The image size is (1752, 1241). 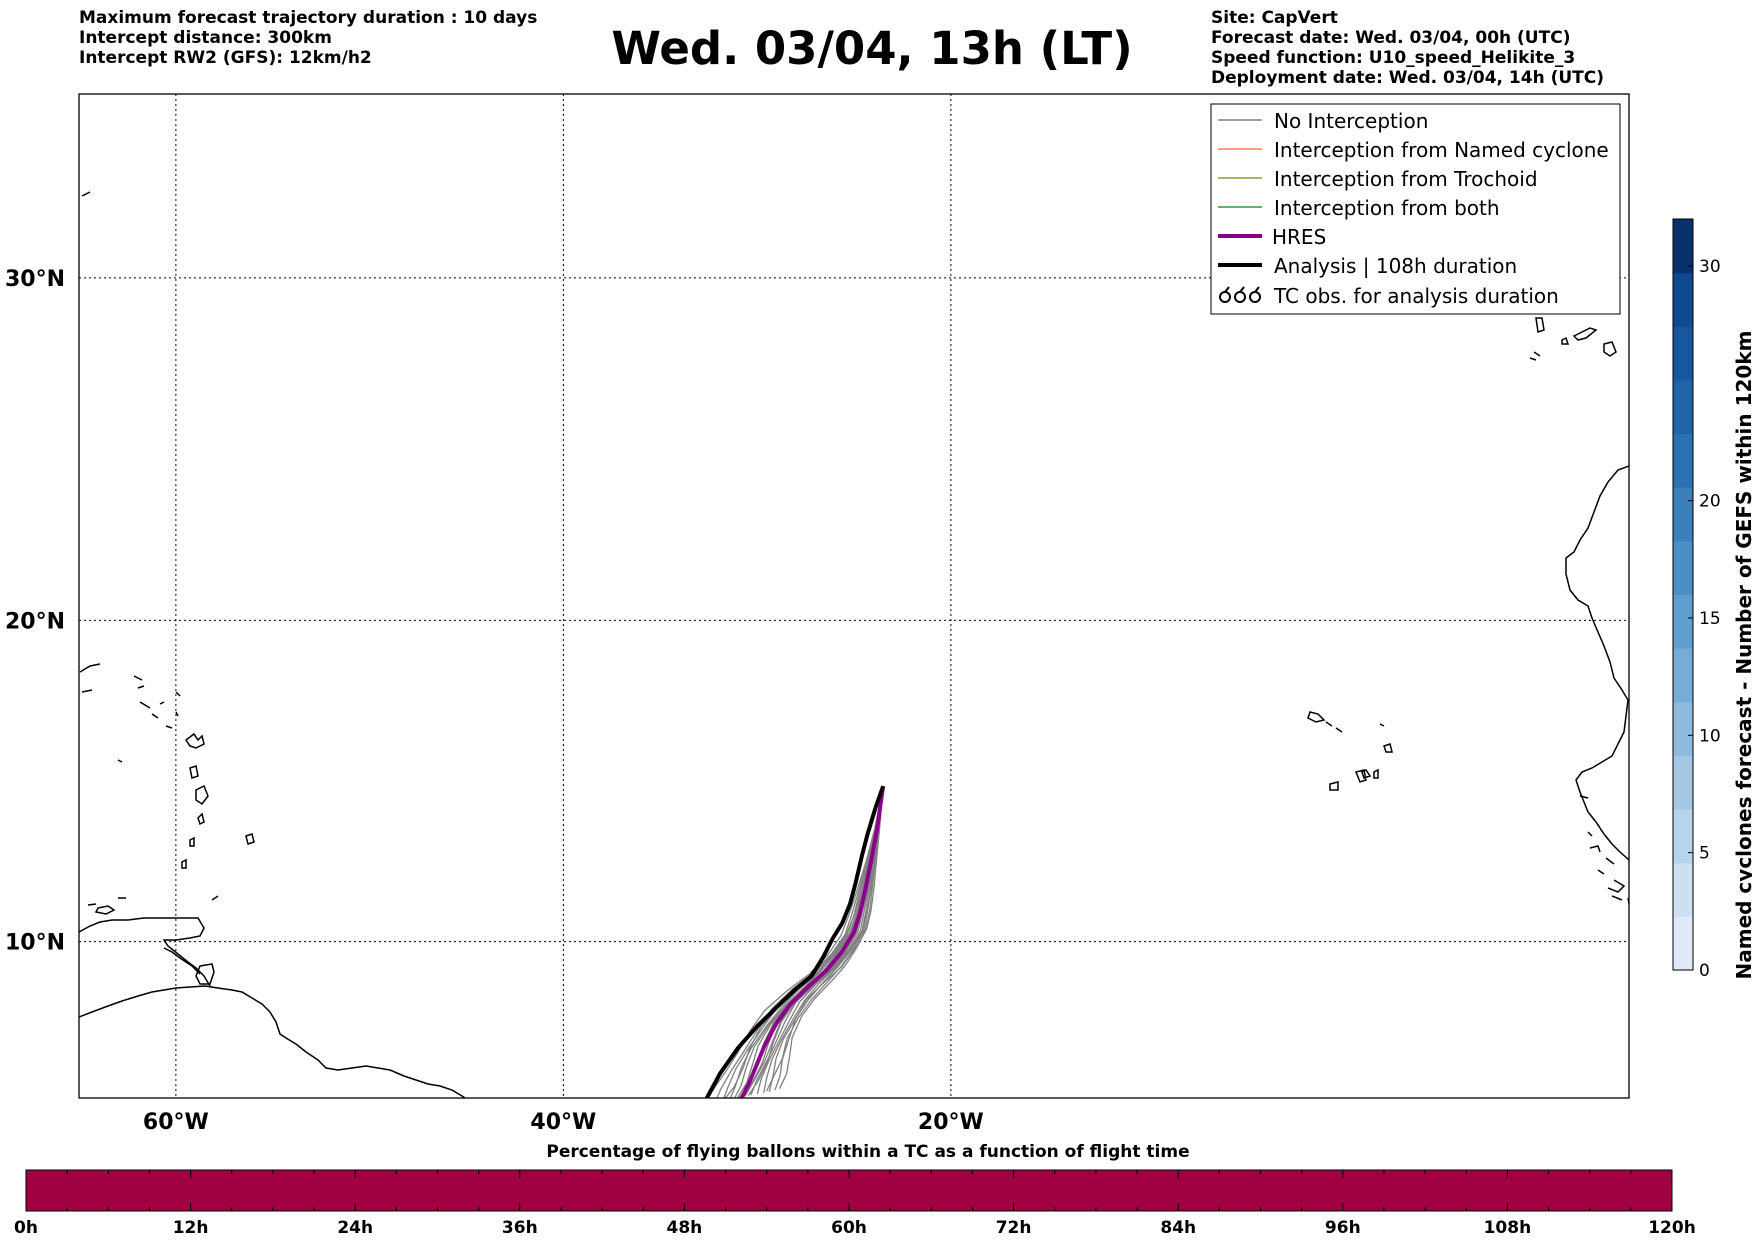 What do you see at coordinates (105, 910) in the screenshot?
I see `margarita-island` at bounding box center [105, 910].